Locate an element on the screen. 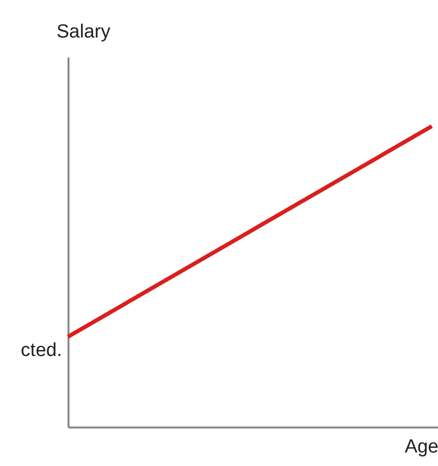 Image resolution: width=438 pixels, height=466 pixels. annotation: cted. is located at coordinates (41, 350).